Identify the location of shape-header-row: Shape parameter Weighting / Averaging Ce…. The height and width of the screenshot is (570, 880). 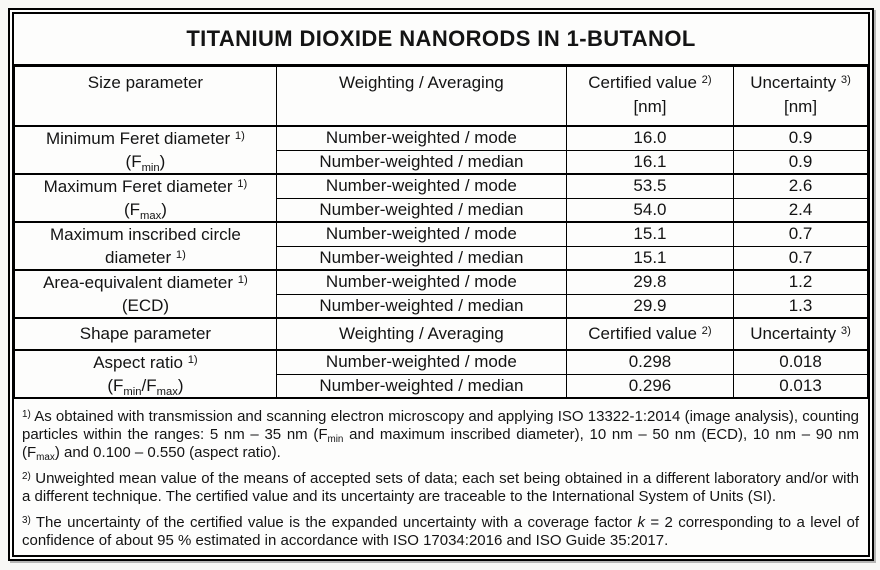
(441, 334).